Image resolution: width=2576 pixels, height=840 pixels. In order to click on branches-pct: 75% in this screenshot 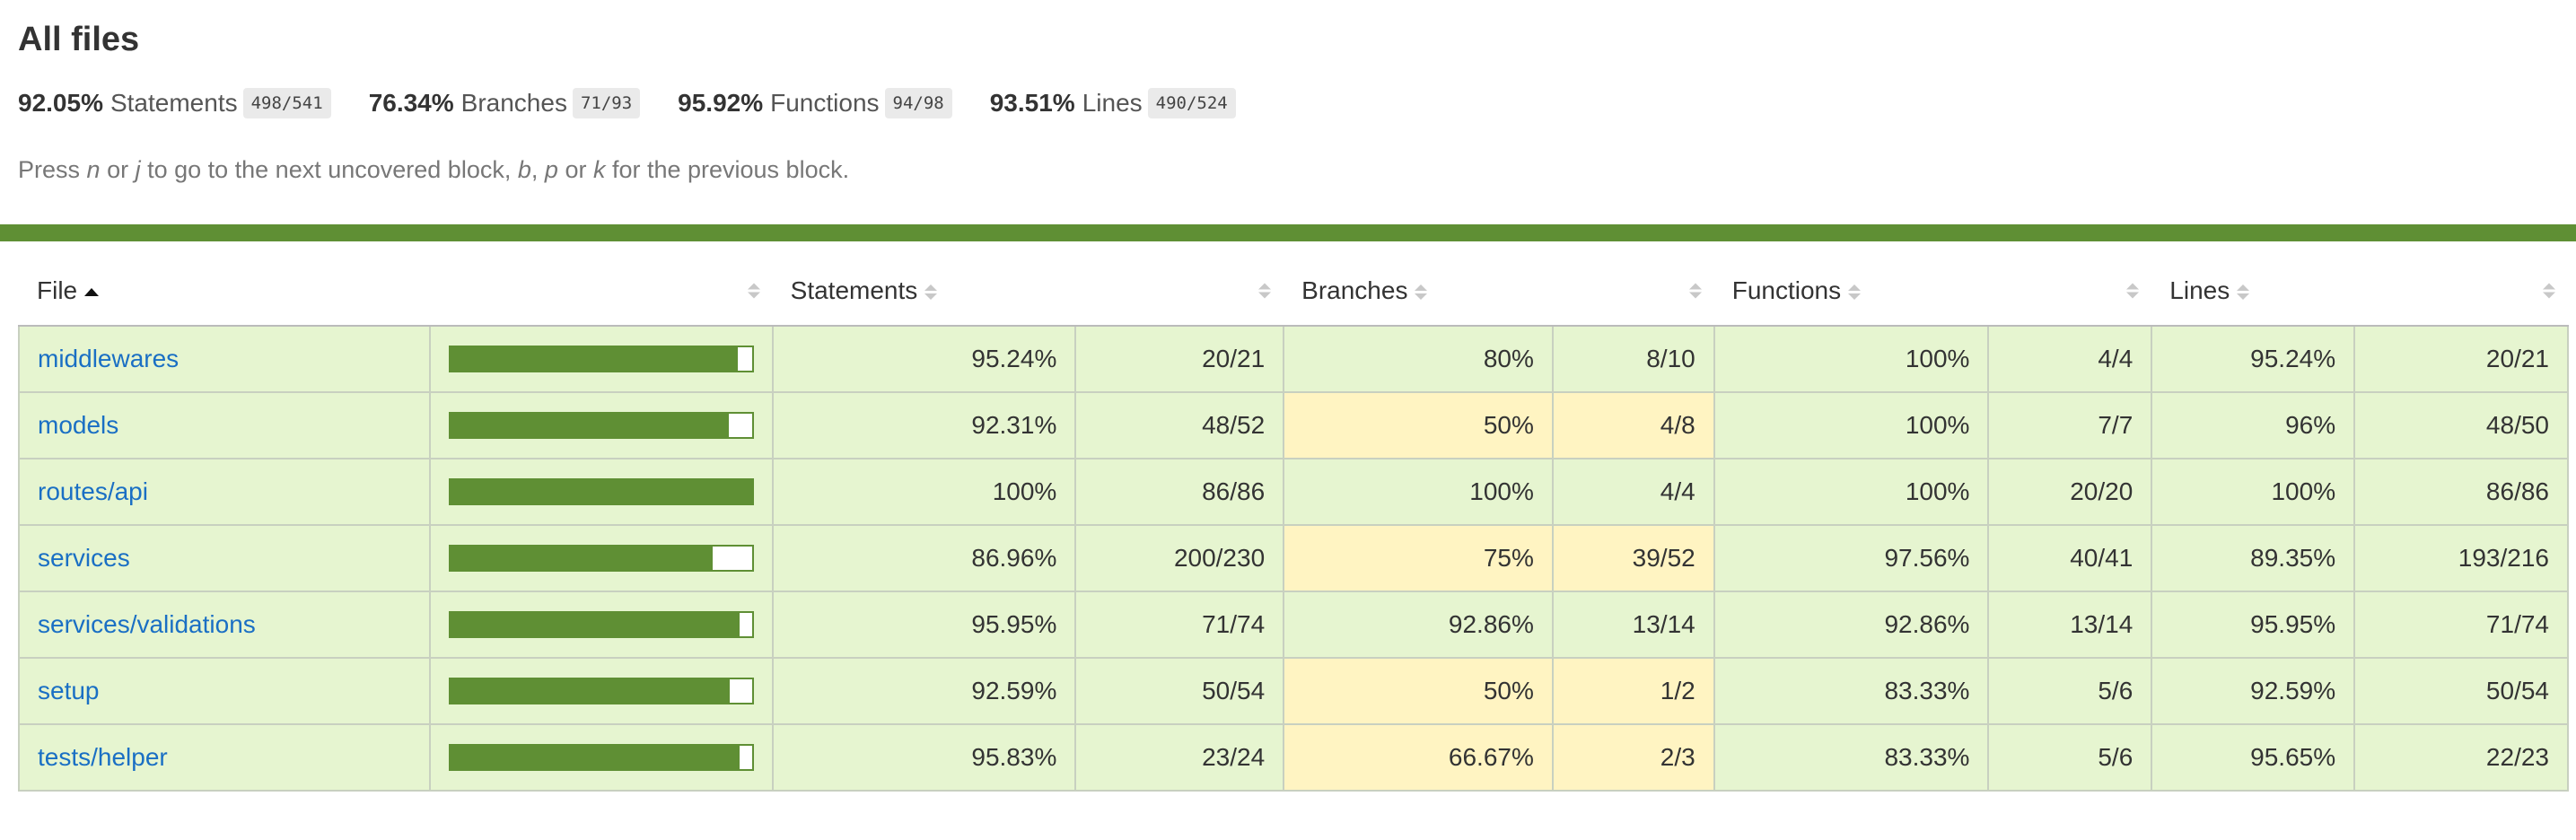, I will do `click(1418, 558)`.